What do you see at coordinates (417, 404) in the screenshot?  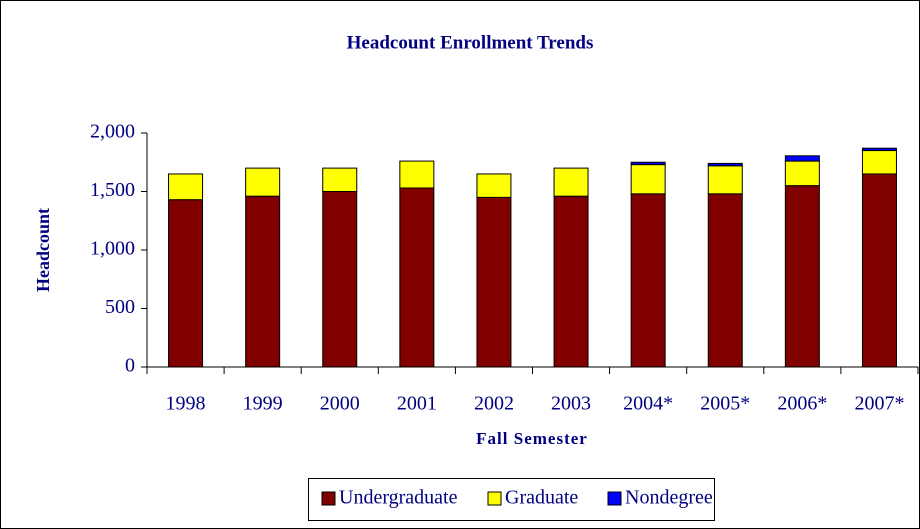 I see `x-tick-label: 2001` at bounding box center [417, 404].